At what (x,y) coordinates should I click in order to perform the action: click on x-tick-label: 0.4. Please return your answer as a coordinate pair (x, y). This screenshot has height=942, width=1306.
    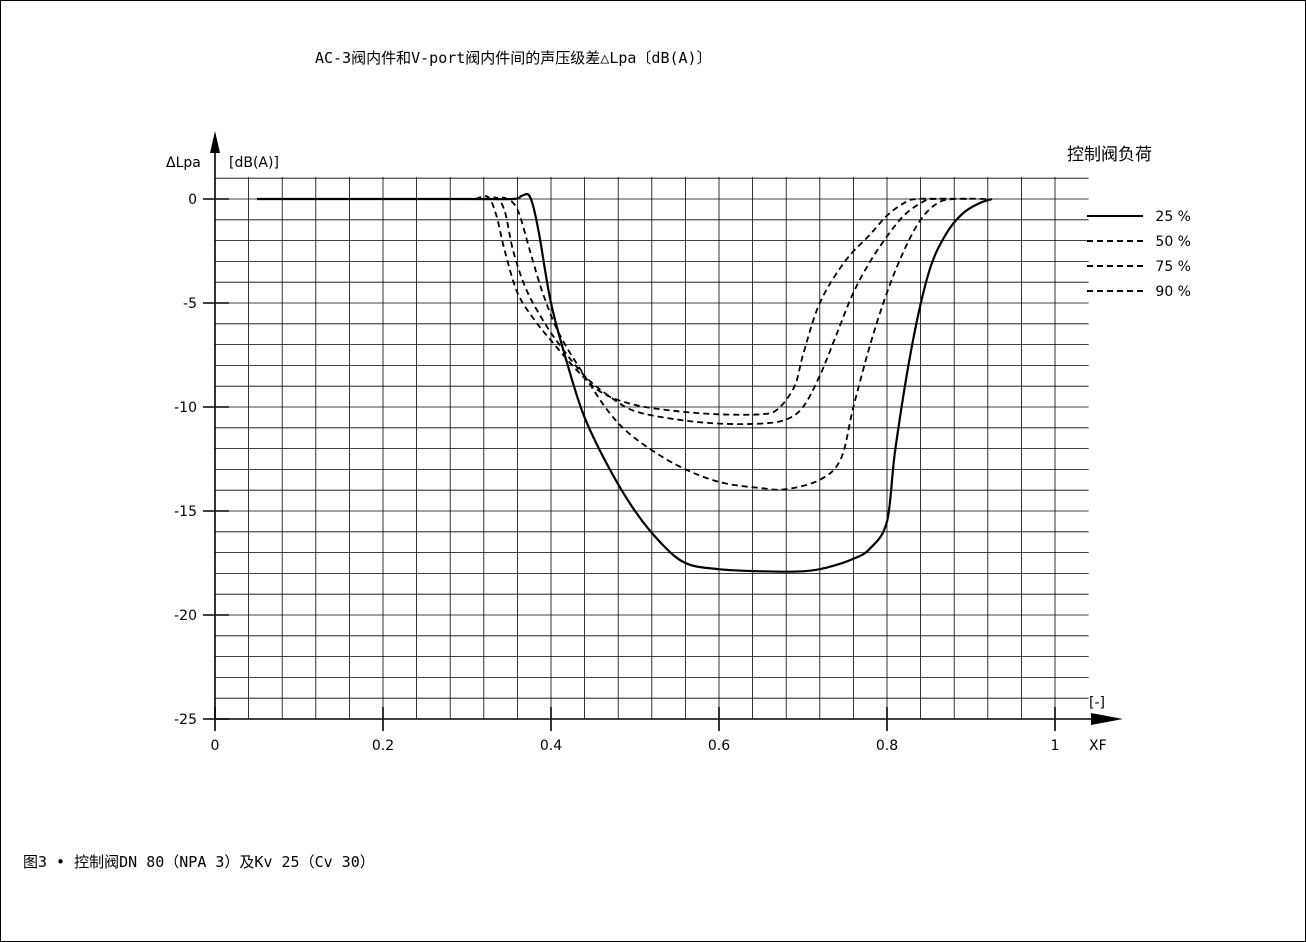
    Looking at the image, I should click on (551, 746).